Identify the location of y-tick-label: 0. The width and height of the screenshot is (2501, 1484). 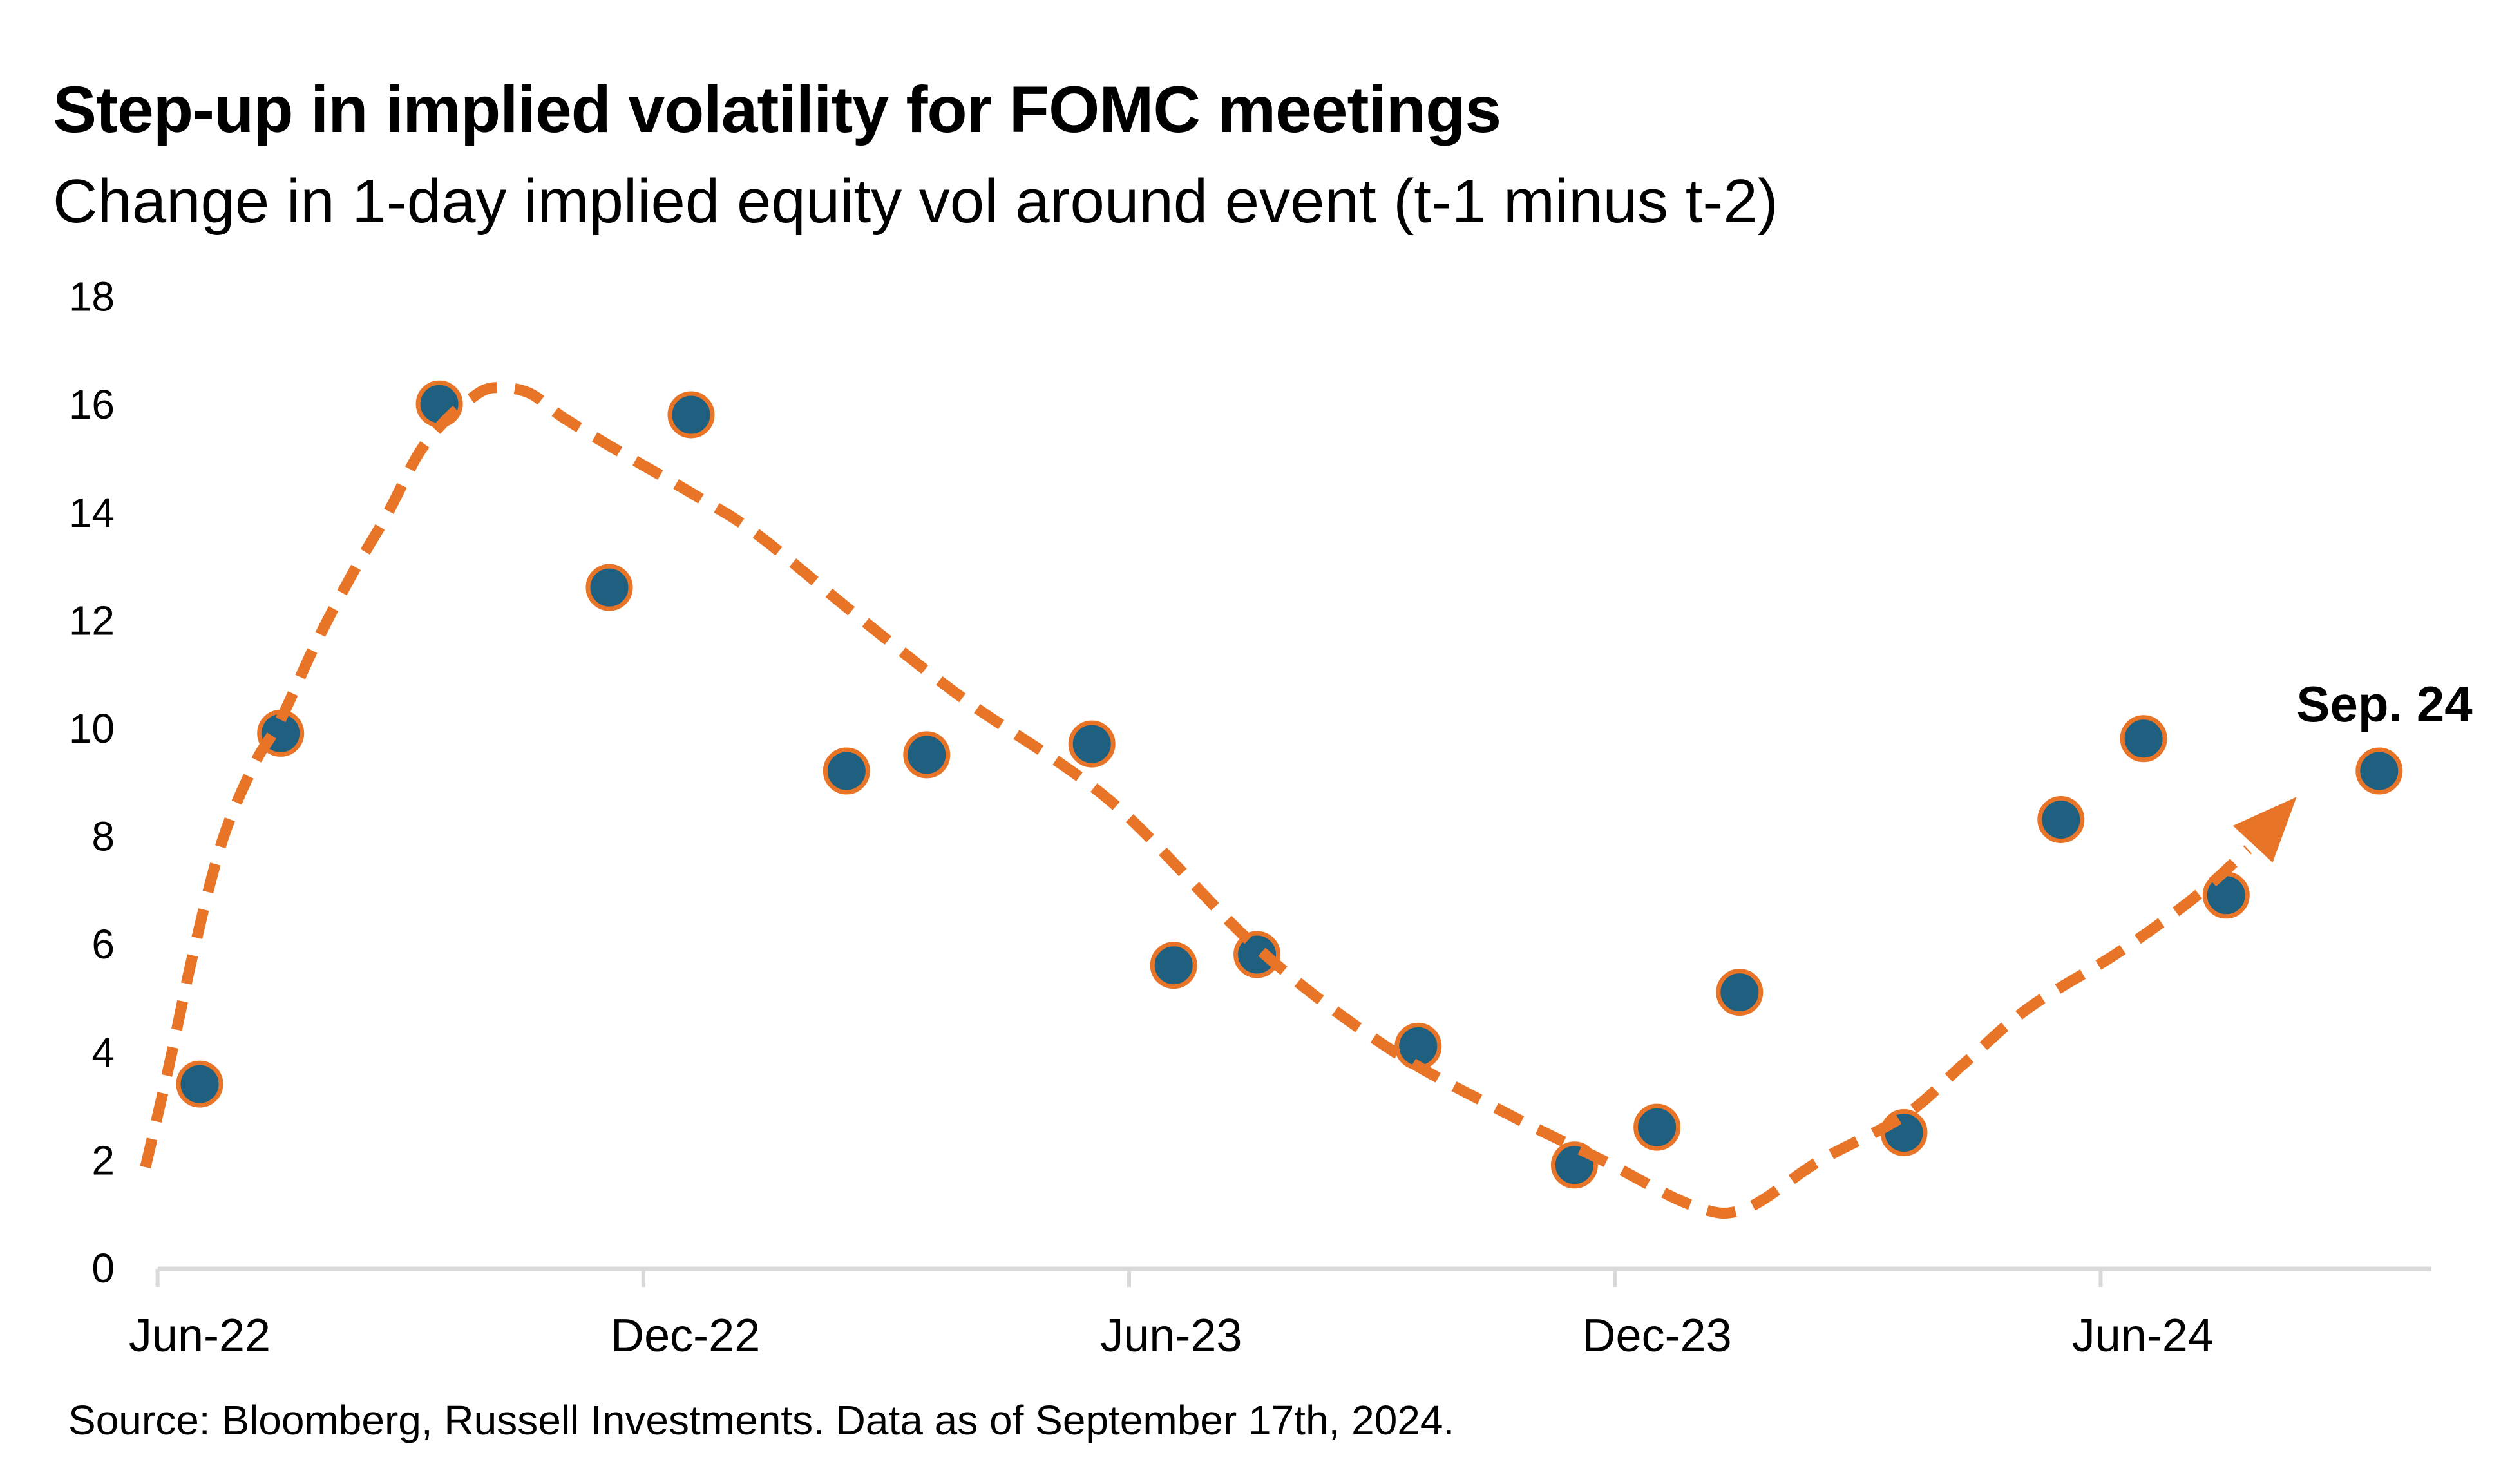
(103, 1268).